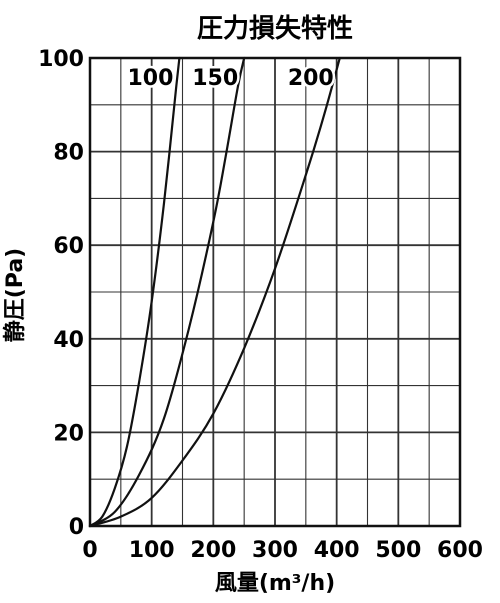  I want to click on x-tick-label: 100, so click(152, 550).